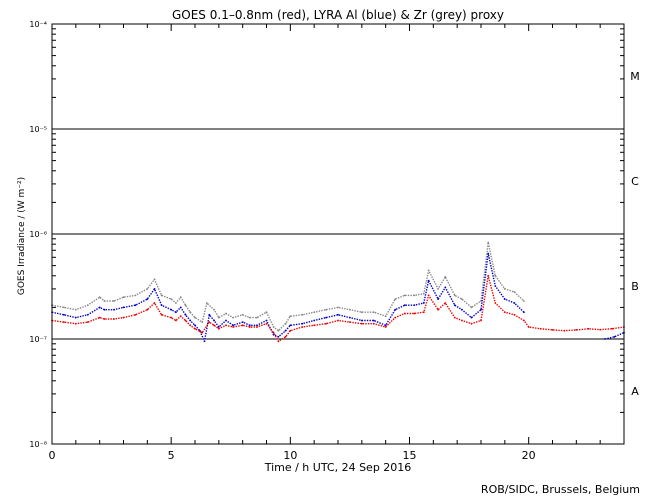  Describe the element at coordinates (171, 455) in the screenshot. I see `x-tick-label: 5` at that location.